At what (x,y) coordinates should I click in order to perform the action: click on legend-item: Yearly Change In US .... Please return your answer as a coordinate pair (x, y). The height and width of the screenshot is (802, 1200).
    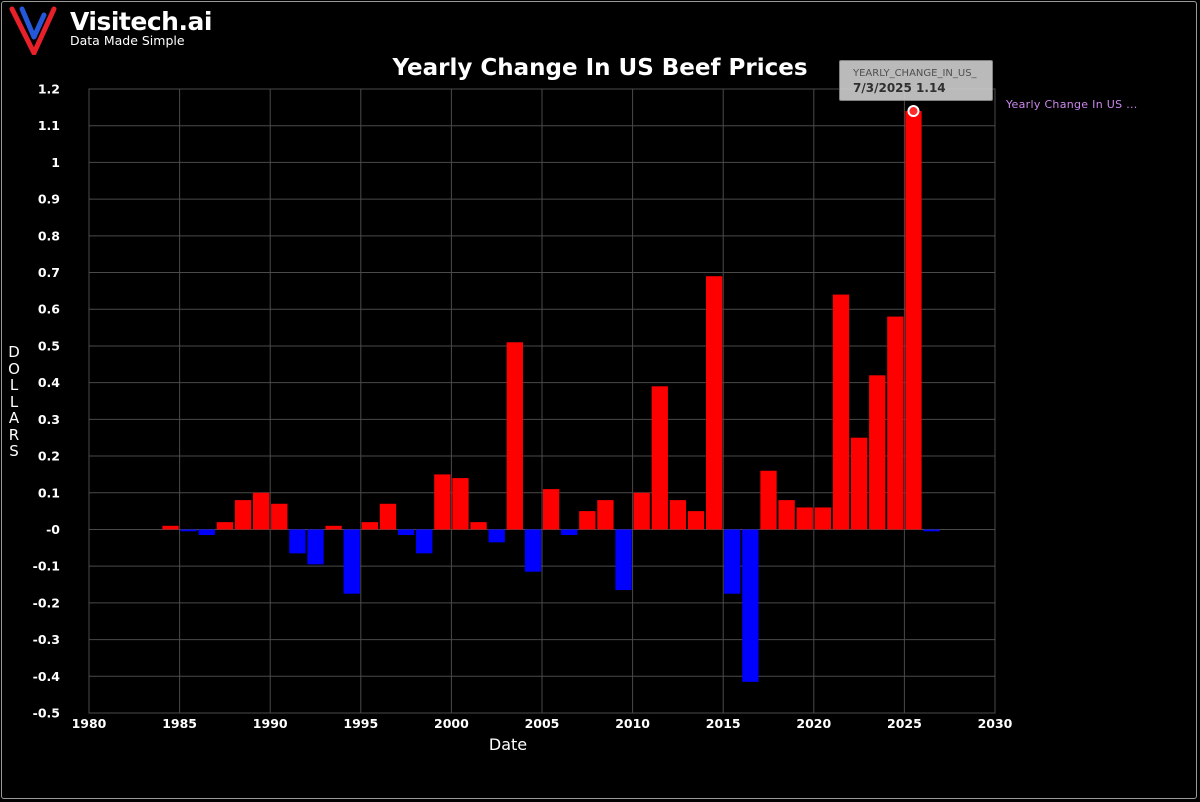
    Looking at the image, I should click on (1072, 104).